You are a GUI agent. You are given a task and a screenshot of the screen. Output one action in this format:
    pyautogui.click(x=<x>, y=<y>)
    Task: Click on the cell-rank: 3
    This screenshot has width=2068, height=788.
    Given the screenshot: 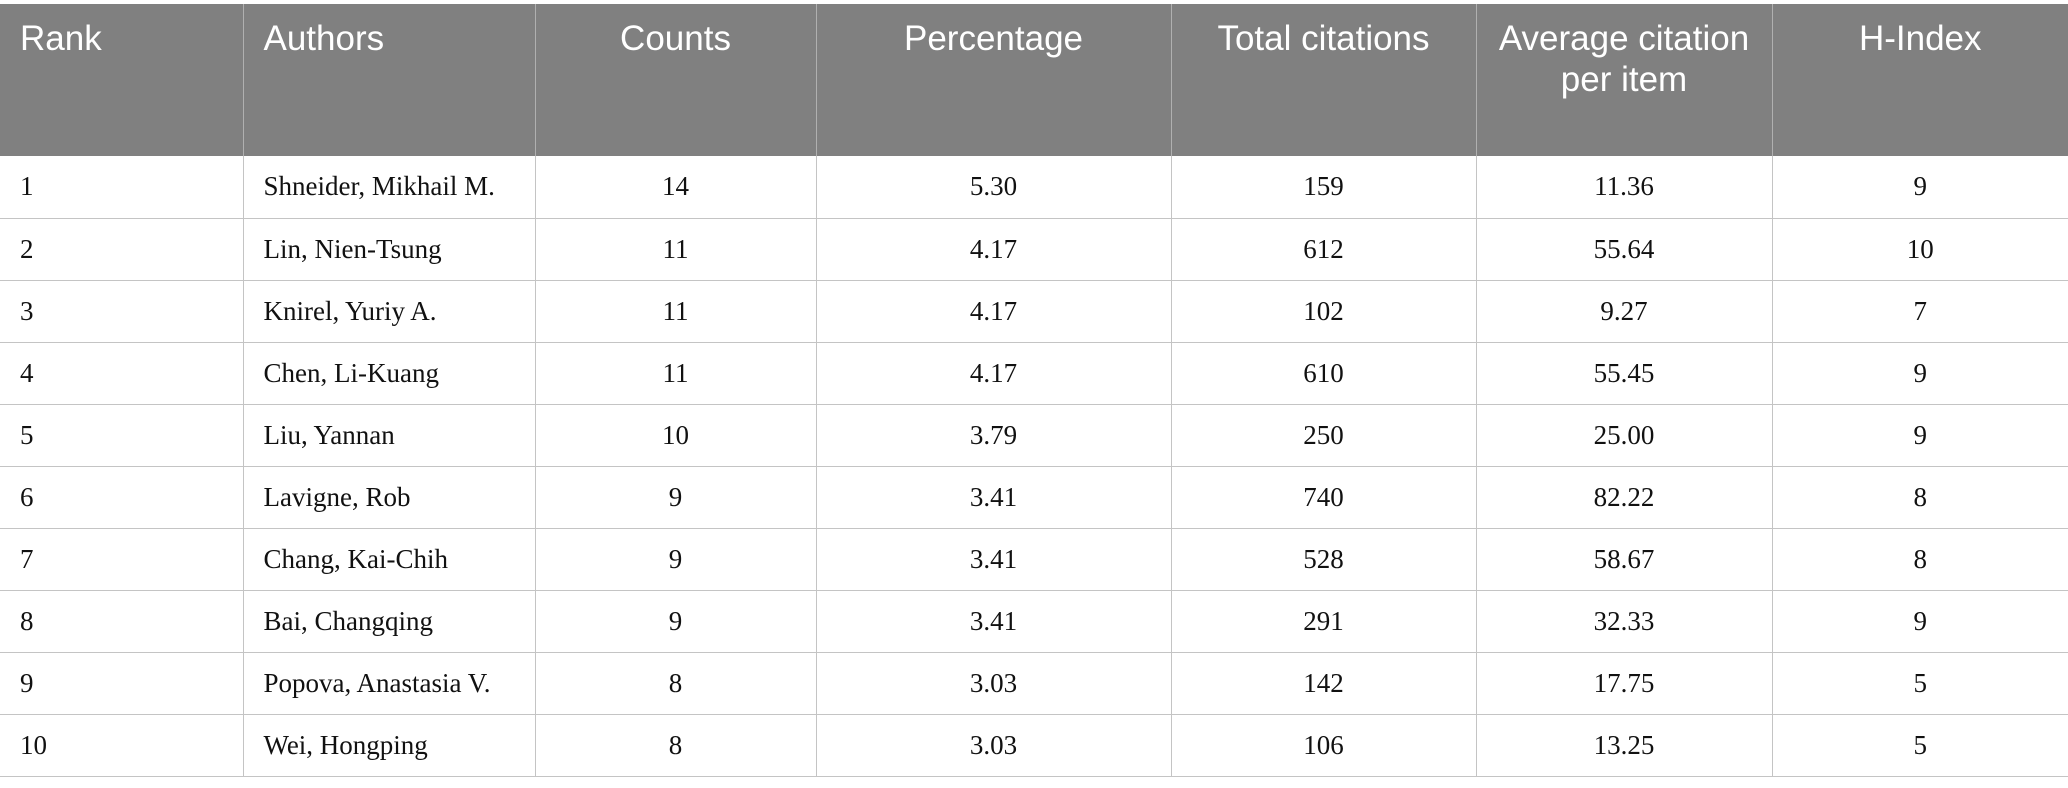 What is the action you would take?
    pyautogui.click(x=122, y=311)
    